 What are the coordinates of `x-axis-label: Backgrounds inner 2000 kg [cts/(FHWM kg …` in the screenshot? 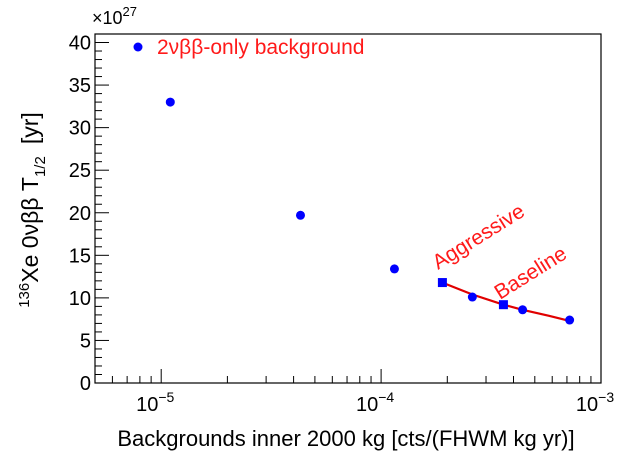 It's located at (345, 438).